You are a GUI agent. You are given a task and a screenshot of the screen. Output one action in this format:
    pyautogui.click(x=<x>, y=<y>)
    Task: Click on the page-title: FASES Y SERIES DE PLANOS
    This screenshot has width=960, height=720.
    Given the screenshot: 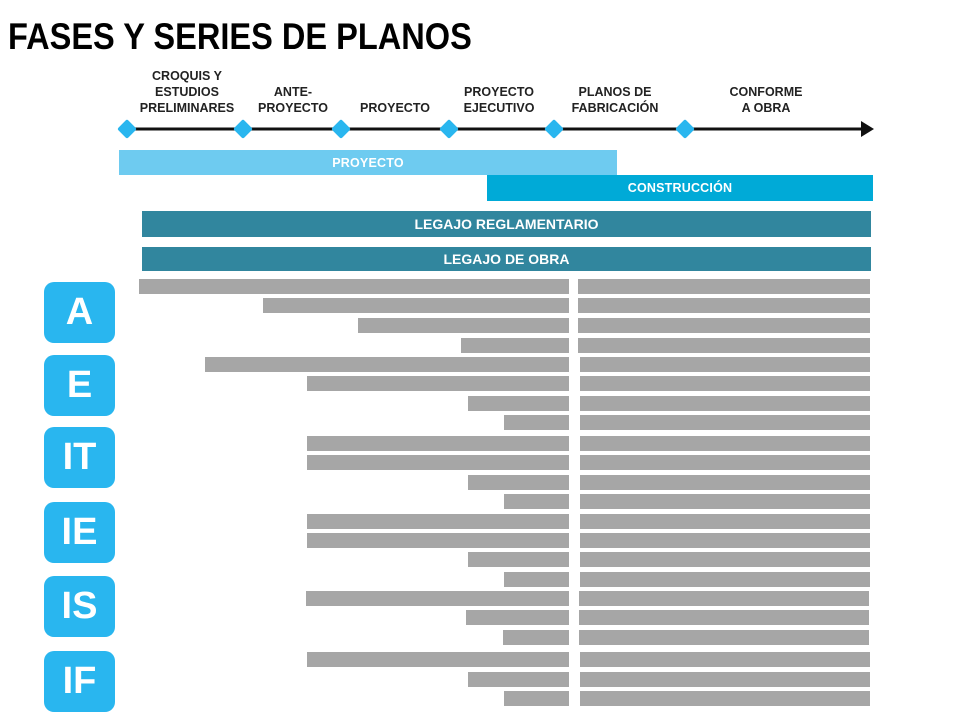 What is the action you would take?
    pyautogui.click(x=240, y=36)
    